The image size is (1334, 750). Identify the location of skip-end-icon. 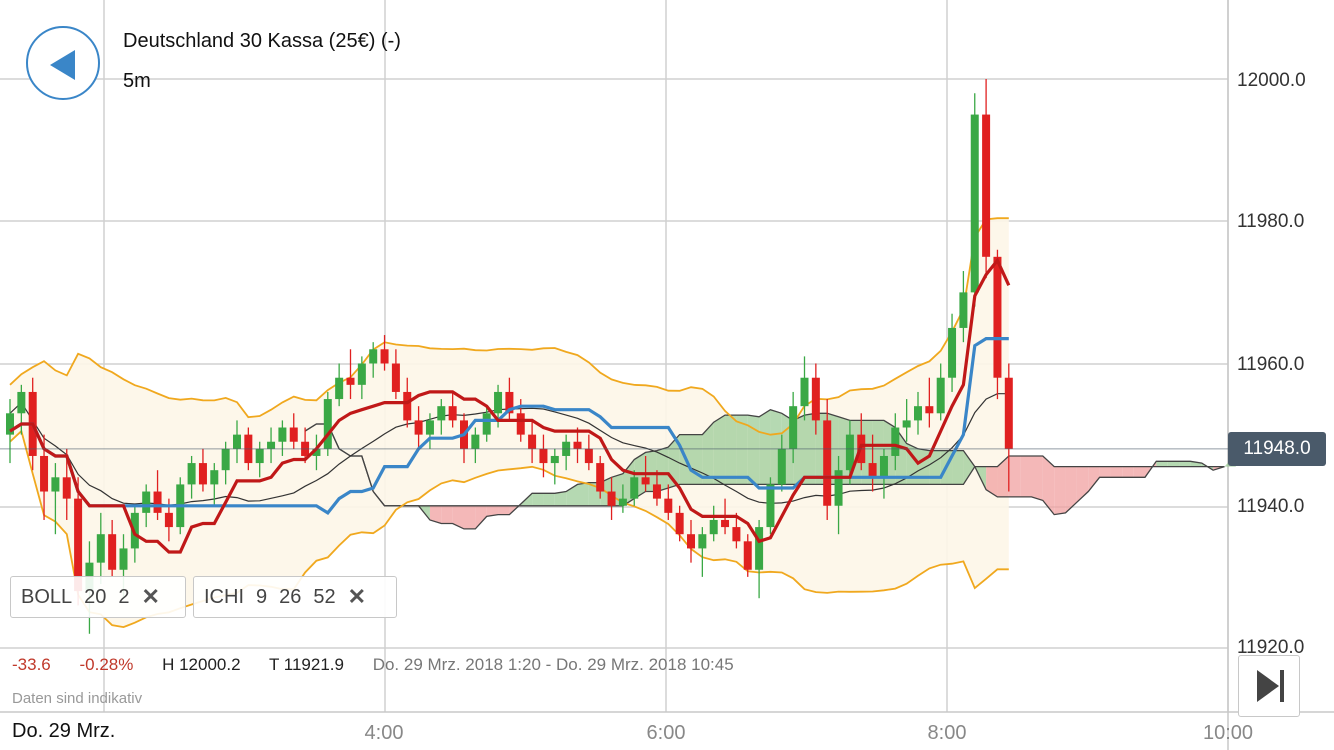
(1270, 686).